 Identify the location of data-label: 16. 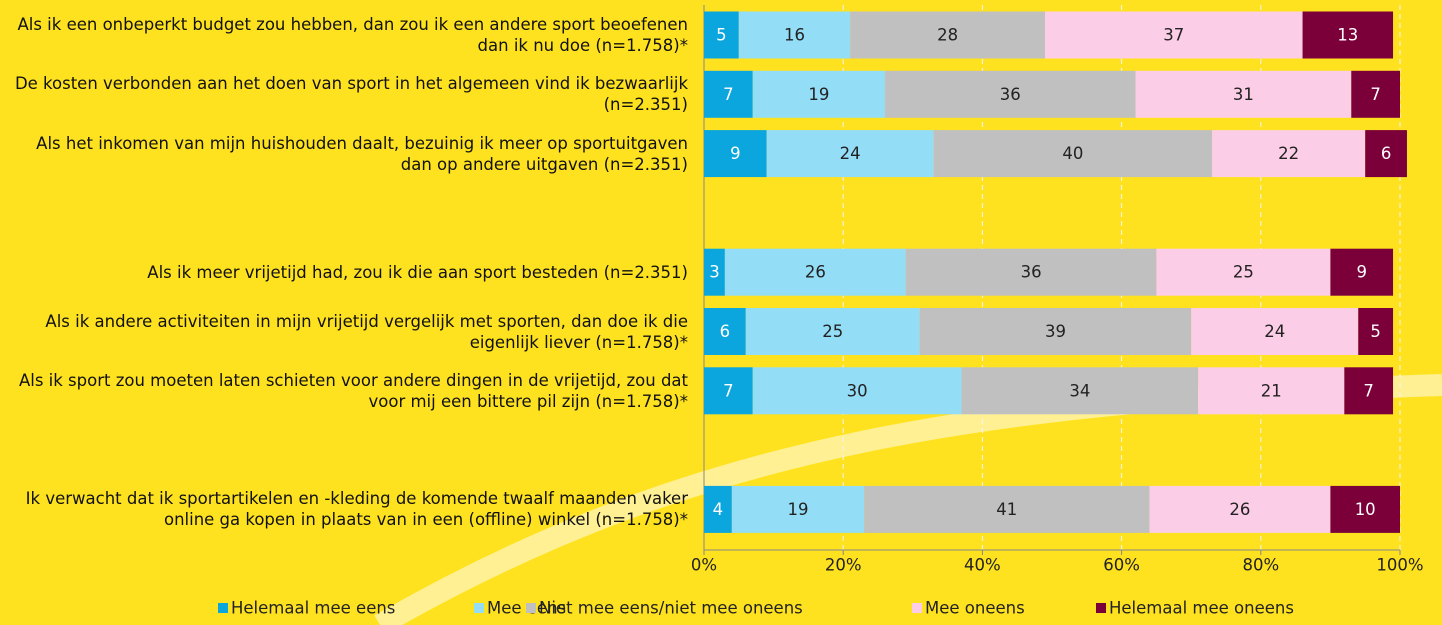
(794, 35).